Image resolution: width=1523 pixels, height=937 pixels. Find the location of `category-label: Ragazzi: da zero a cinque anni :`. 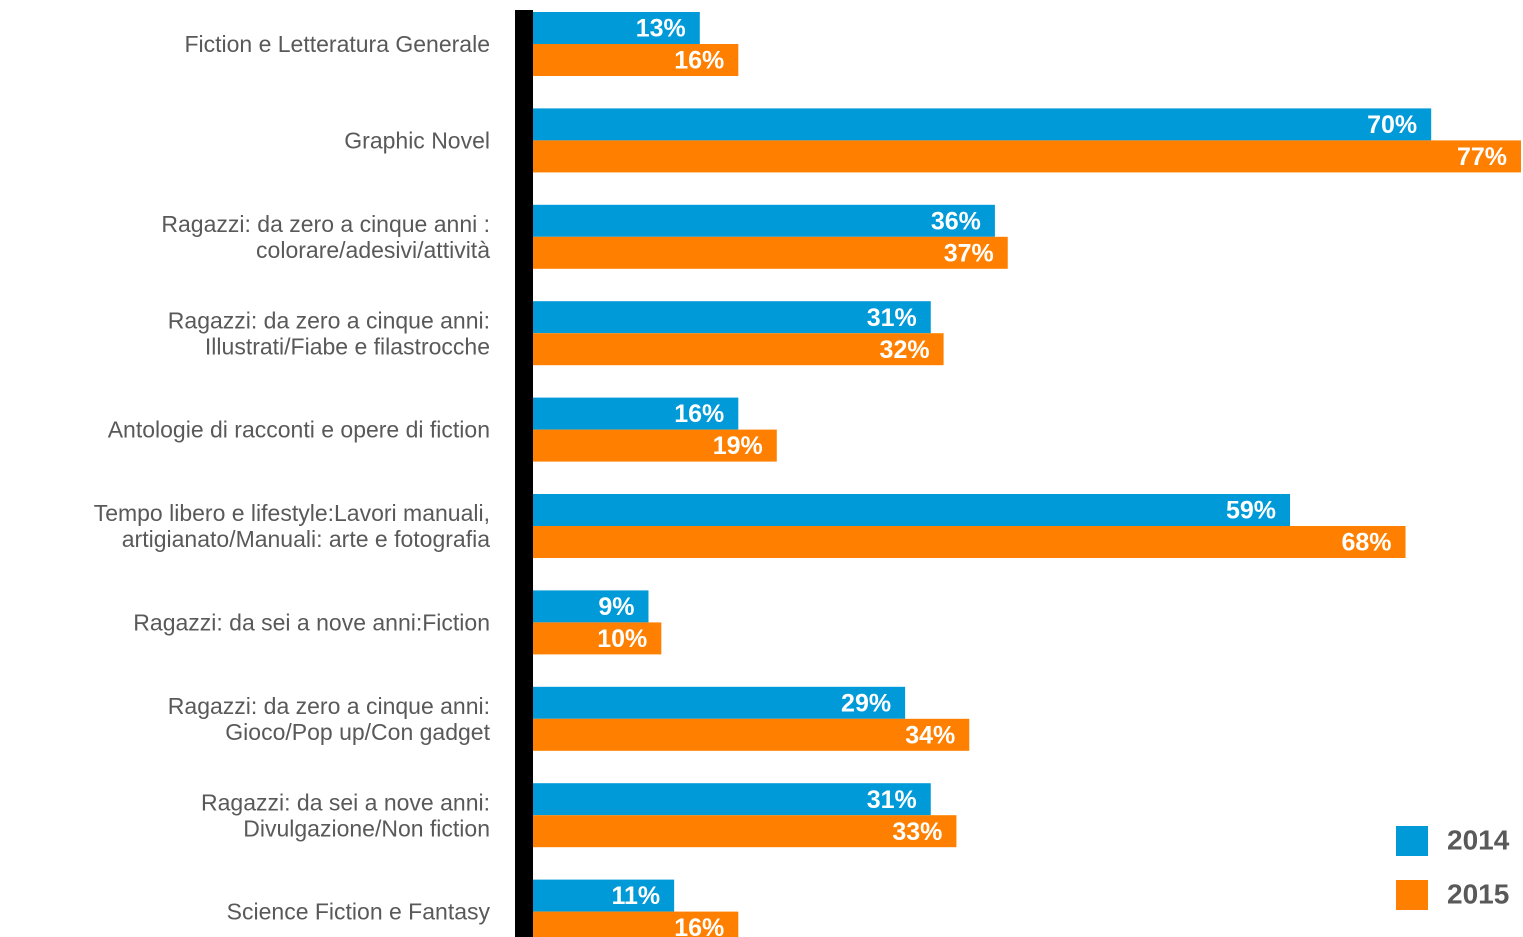

category-label: Ragazzi: da zero a cinque anni : is located at coordinates (325, 224).